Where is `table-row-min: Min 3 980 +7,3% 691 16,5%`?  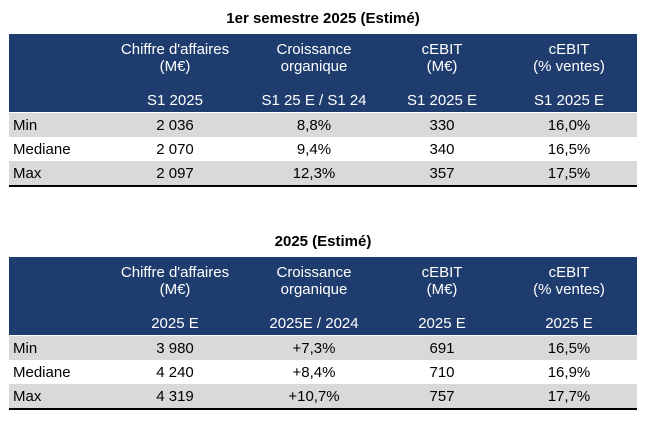 table-row-min: Min 3 980 +7,3% 691 16,5% is located at coordinates (323, 347).